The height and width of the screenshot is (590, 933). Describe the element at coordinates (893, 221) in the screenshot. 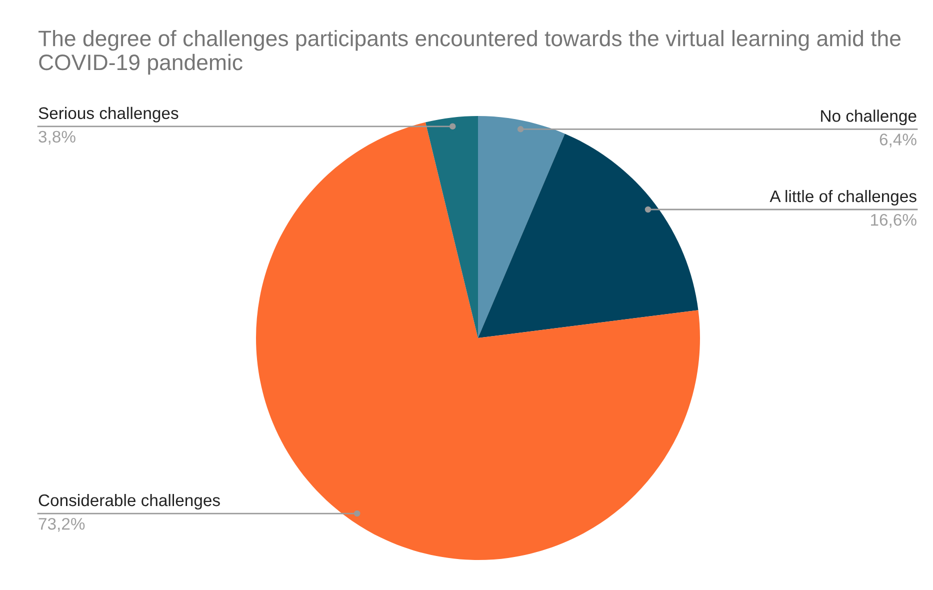

I see `data-label: 16,6%` at that location.